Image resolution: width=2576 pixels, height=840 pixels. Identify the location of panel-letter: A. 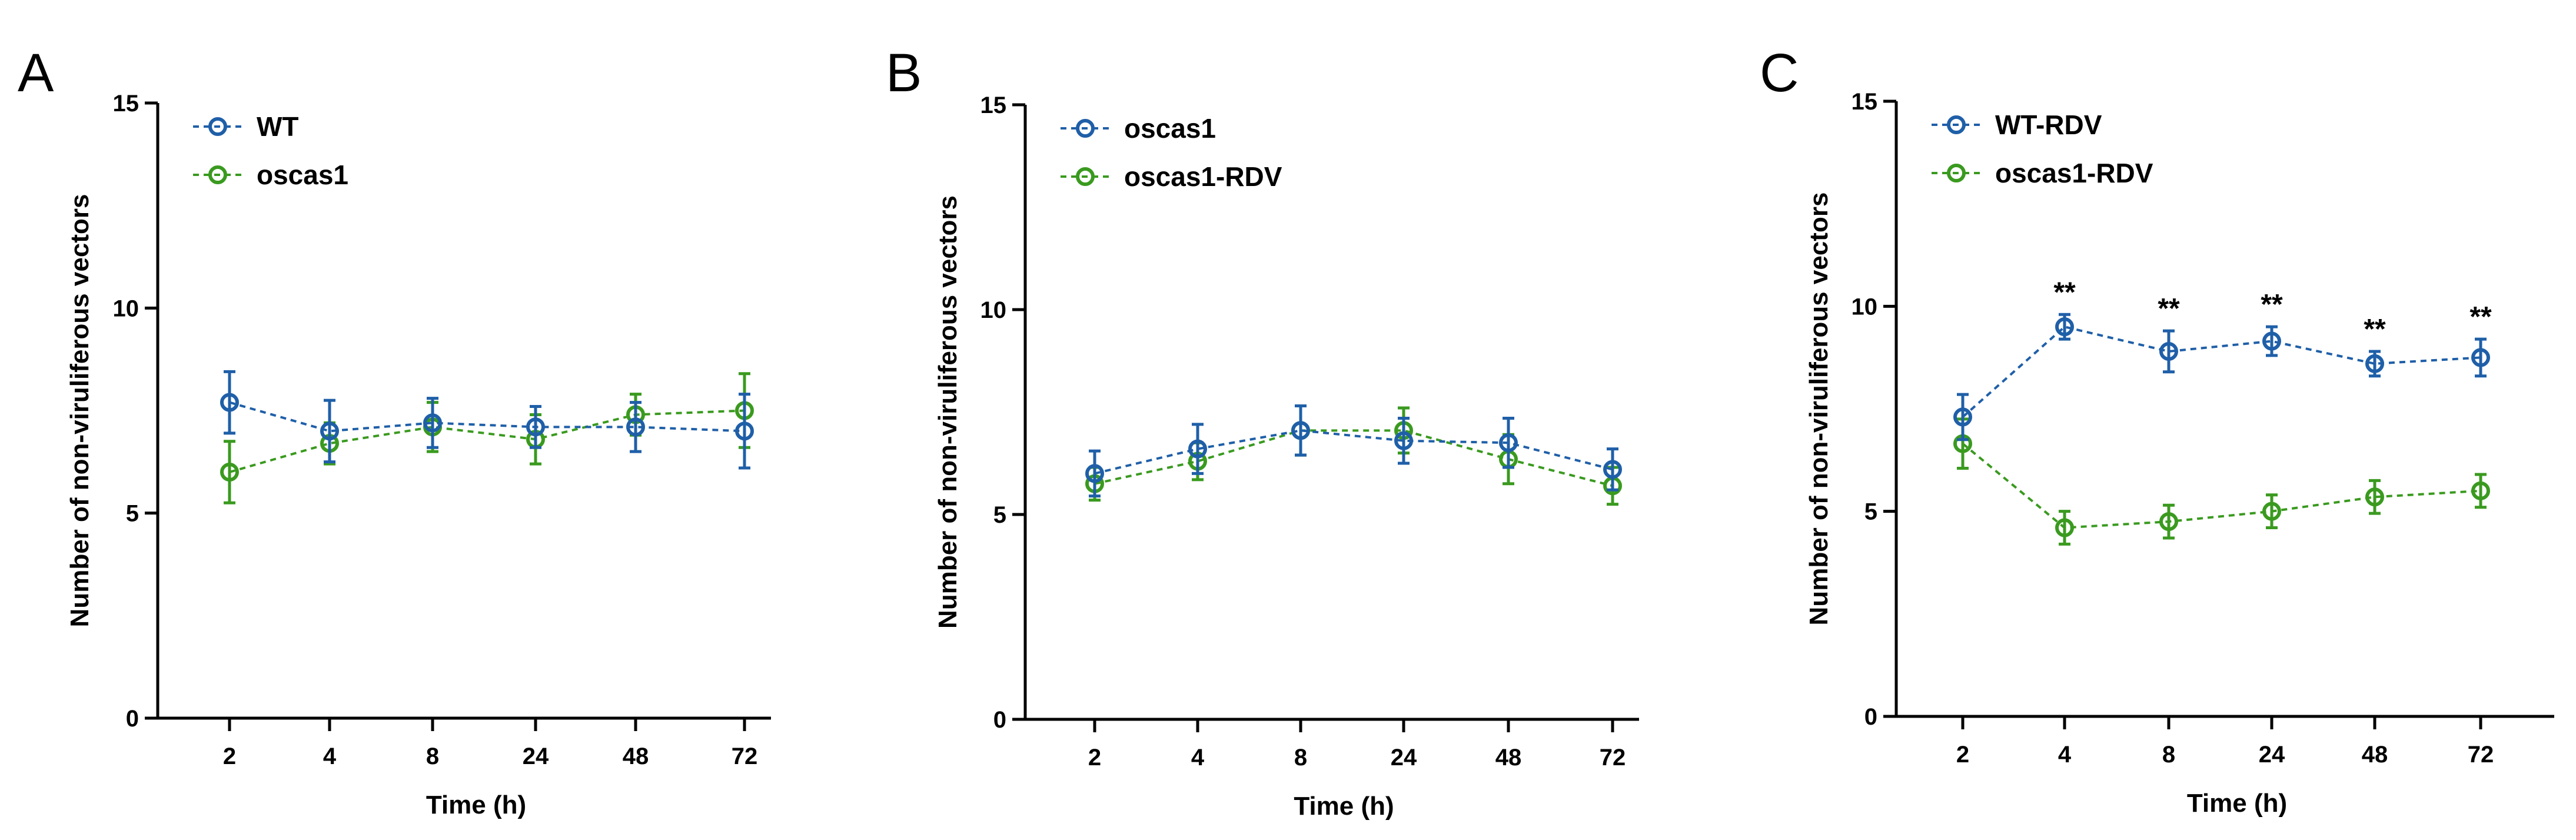
(36, 73).